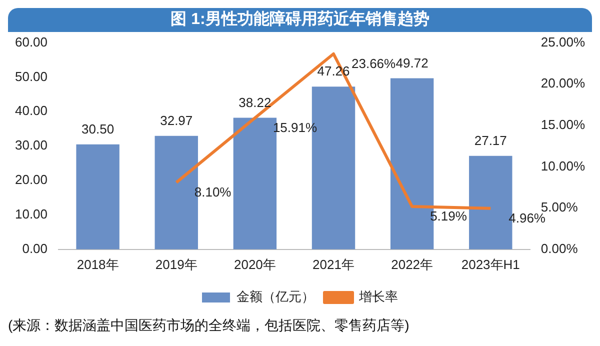 The width and height of the screenshot is (600, 346). What do you see at coordinates (31, 42) in the screenshot?
I see `y-tick-label: 60.00` at bounding box center [31, 42].